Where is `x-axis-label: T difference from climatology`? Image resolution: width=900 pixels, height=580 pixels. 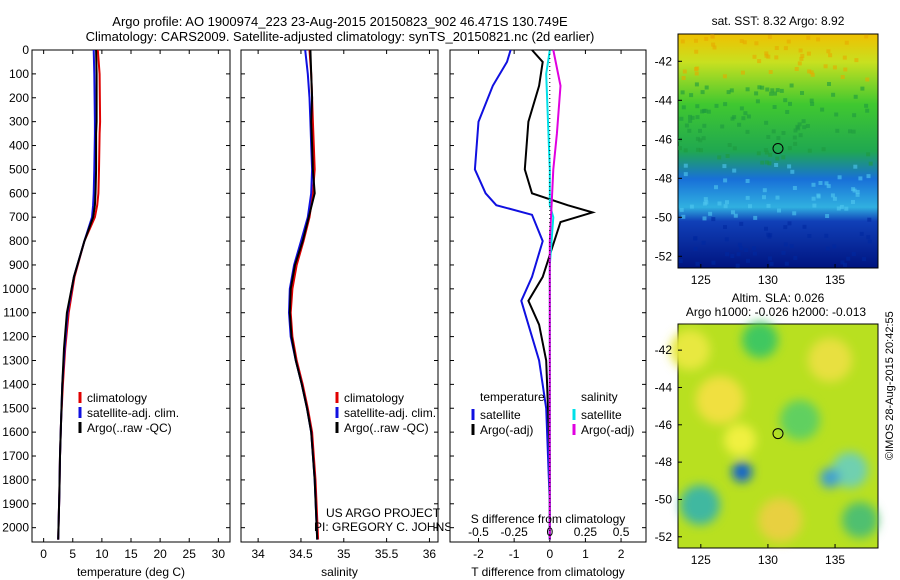 x-axis-label: T difference from climatology is located at coordinates (548, 572).